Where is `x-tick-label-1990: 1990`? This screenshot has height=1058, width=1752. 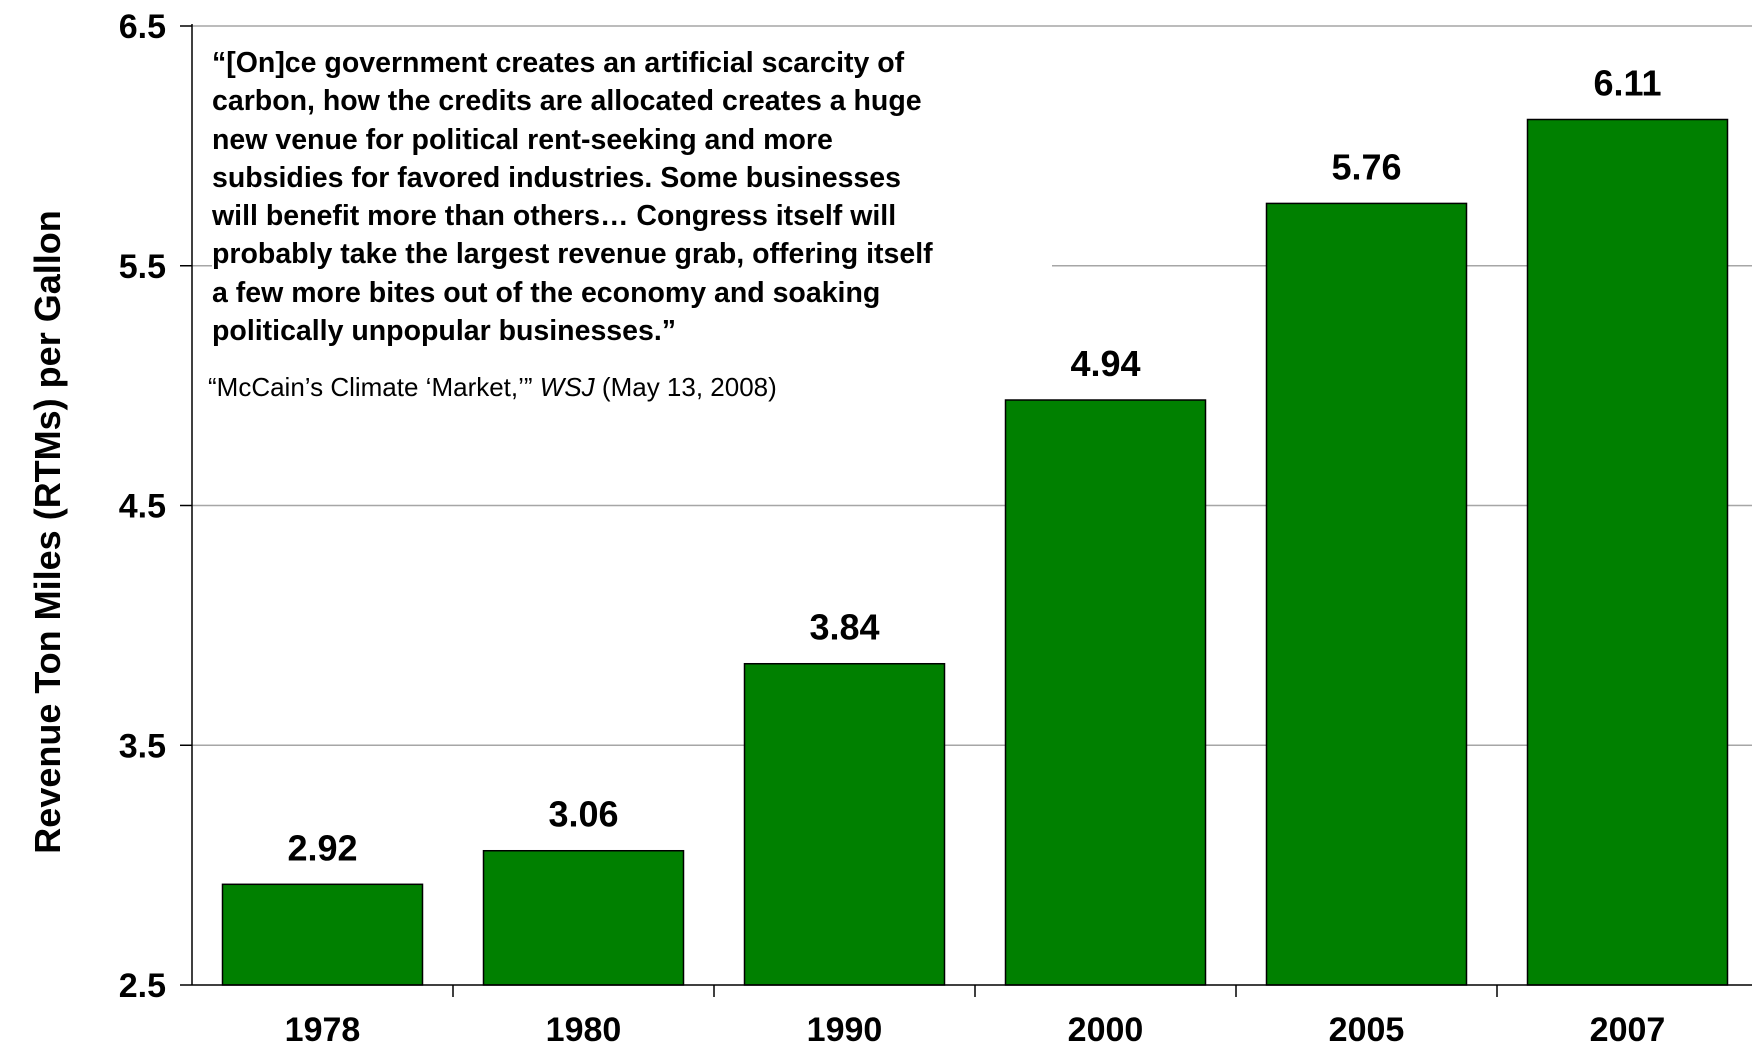
x-tick-label-1990: 1990 is located at coordinates (845, 1030).